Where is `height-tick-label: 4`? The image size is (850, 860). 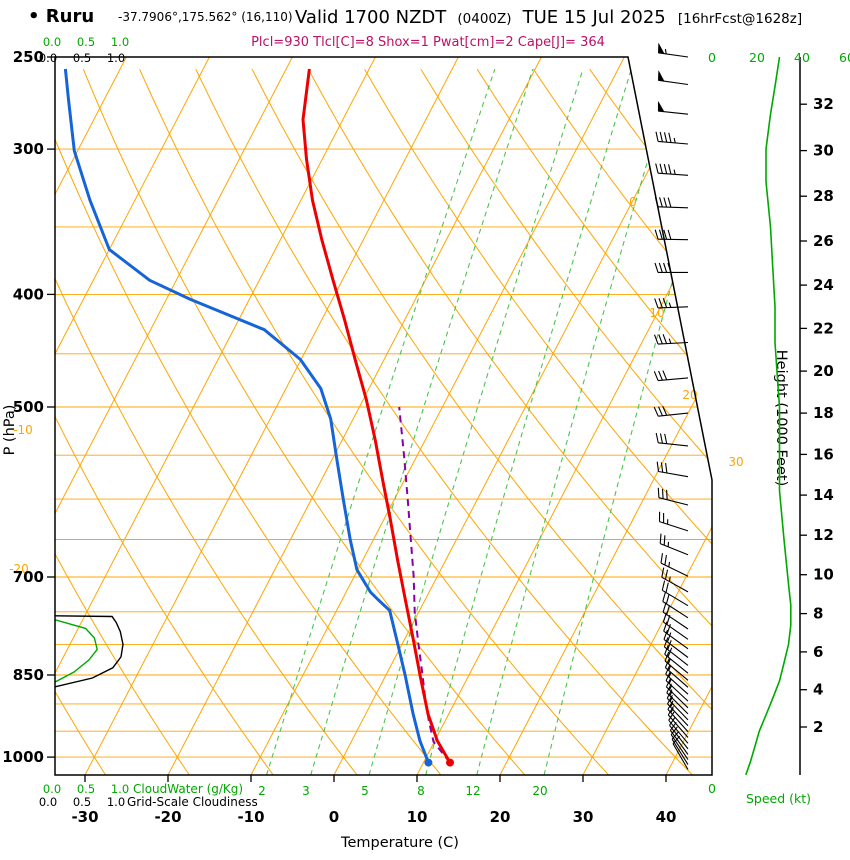
height-tick-label: 4 is located at coordinates (818, 690).